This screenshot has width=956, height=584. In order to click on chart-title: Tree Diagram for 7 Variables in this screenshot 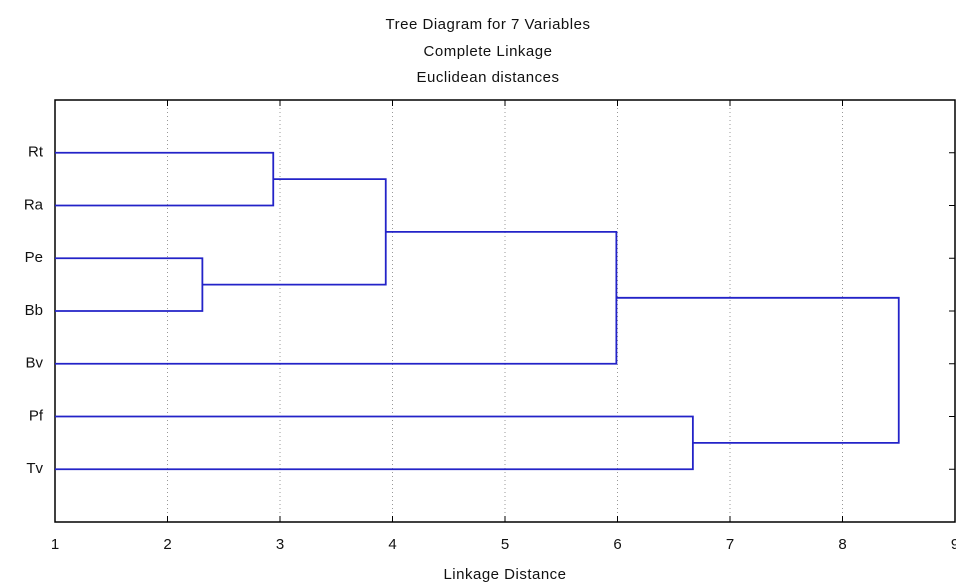, I will do `click(488, 24)`.